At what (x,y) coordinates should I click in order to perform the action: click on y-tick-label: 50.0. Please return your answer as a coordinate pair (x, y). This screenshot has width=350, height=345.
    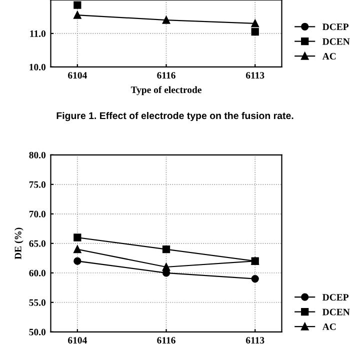
    Looking at the image, I should click on (37, 332).